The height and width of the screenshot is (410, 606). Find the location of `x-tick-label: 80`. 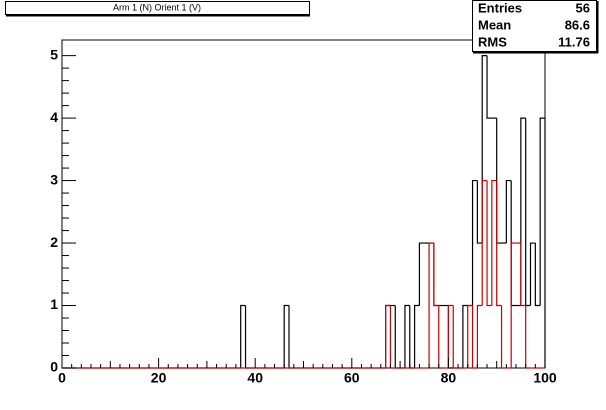

x-tick-label: 80 is located at coordinates (449, 378).